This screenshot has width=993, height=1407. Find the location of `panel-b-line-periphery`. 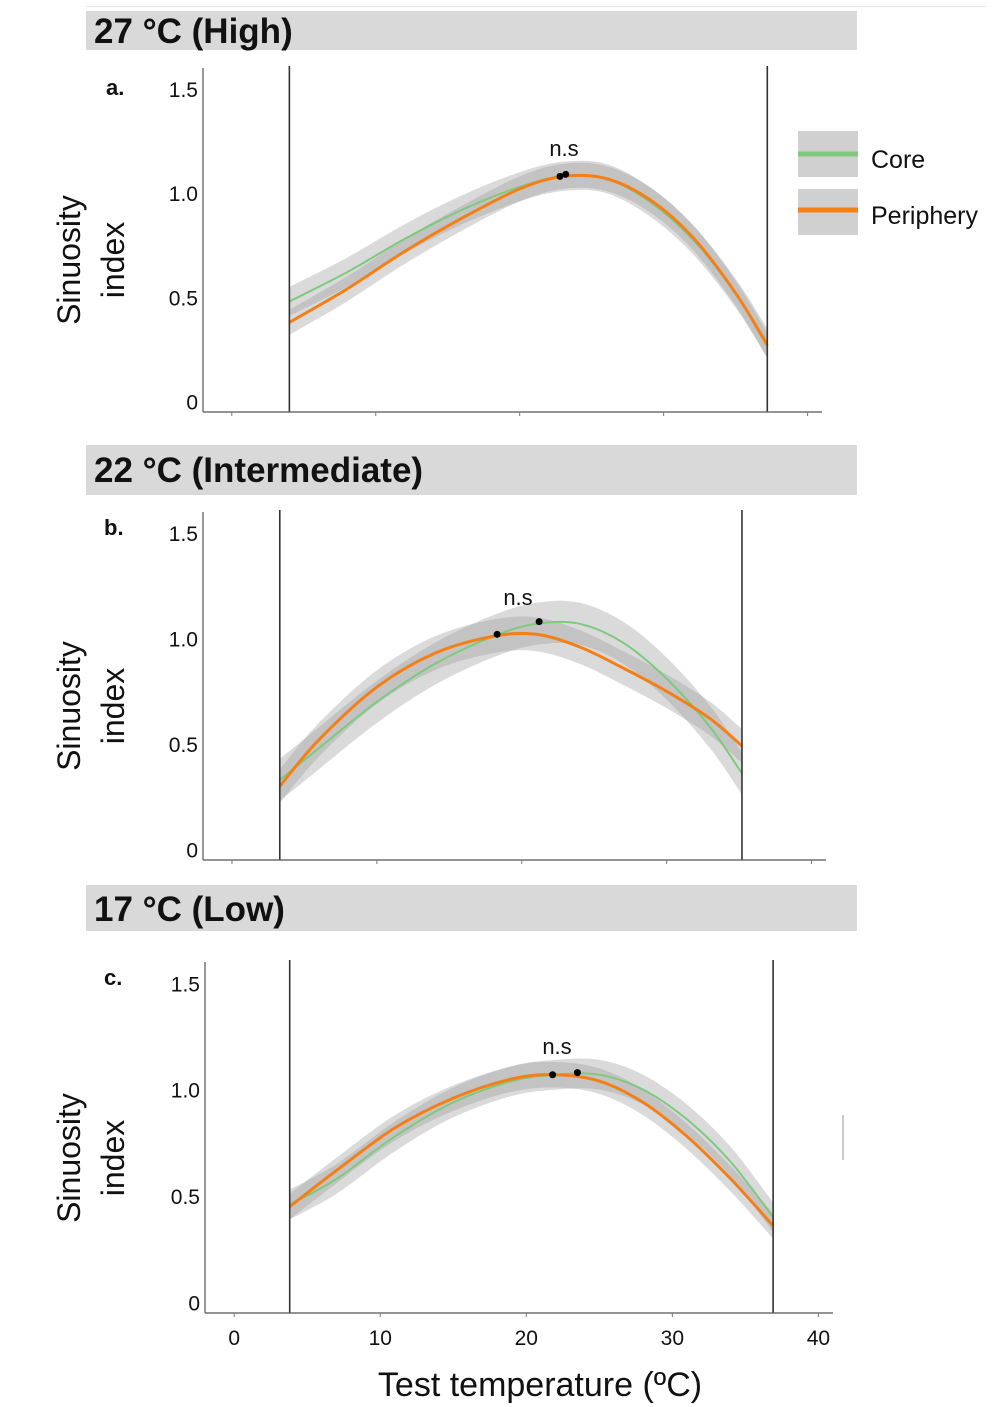

panel-b-line-periphery is located at coordinates (510, 709).